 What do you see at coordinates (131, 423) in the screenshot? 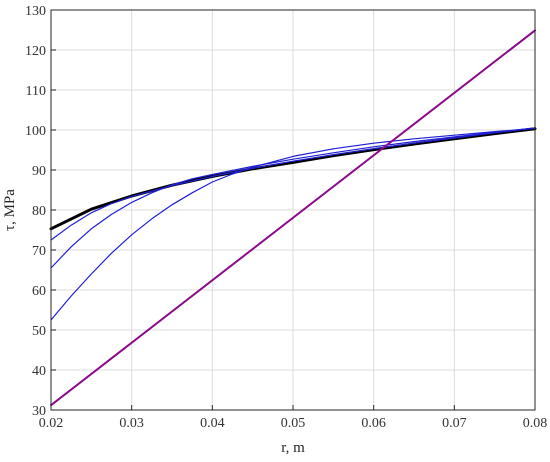
I see `x-tick-label: 0.03` at bounding box center [131, 423].